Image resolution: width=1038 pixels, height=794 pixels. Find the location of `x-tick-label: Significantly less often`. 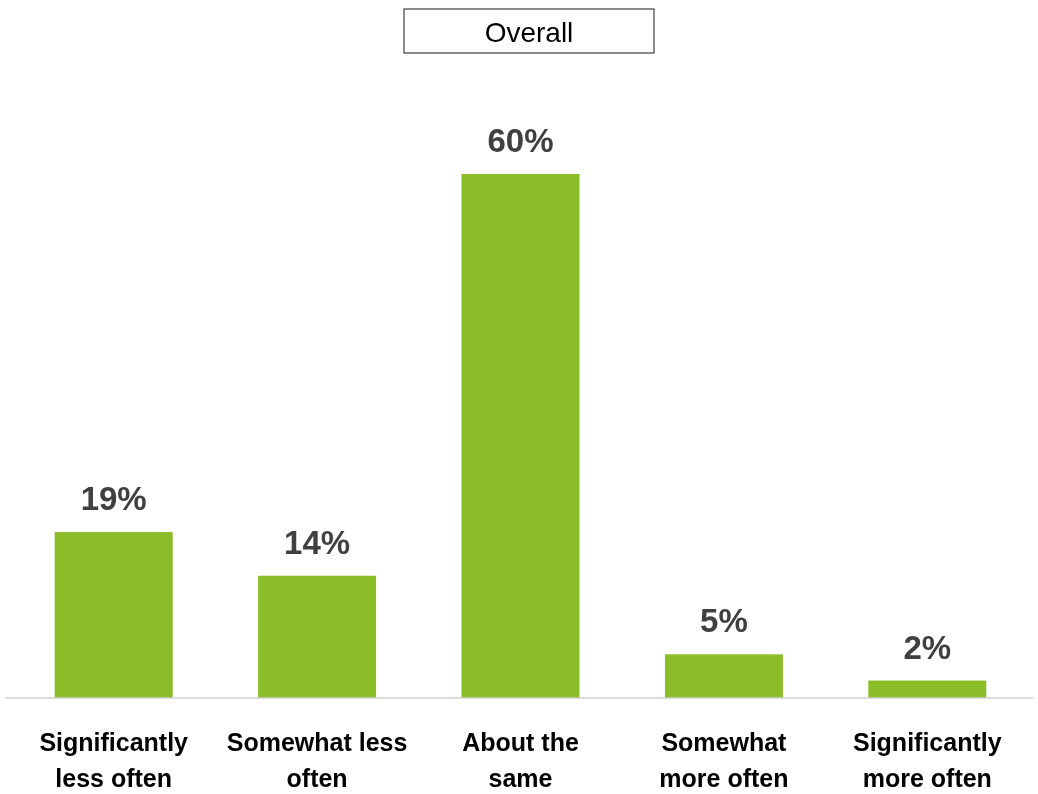

x-tick-label: Significantly less often is located at coordinates (114, 760).